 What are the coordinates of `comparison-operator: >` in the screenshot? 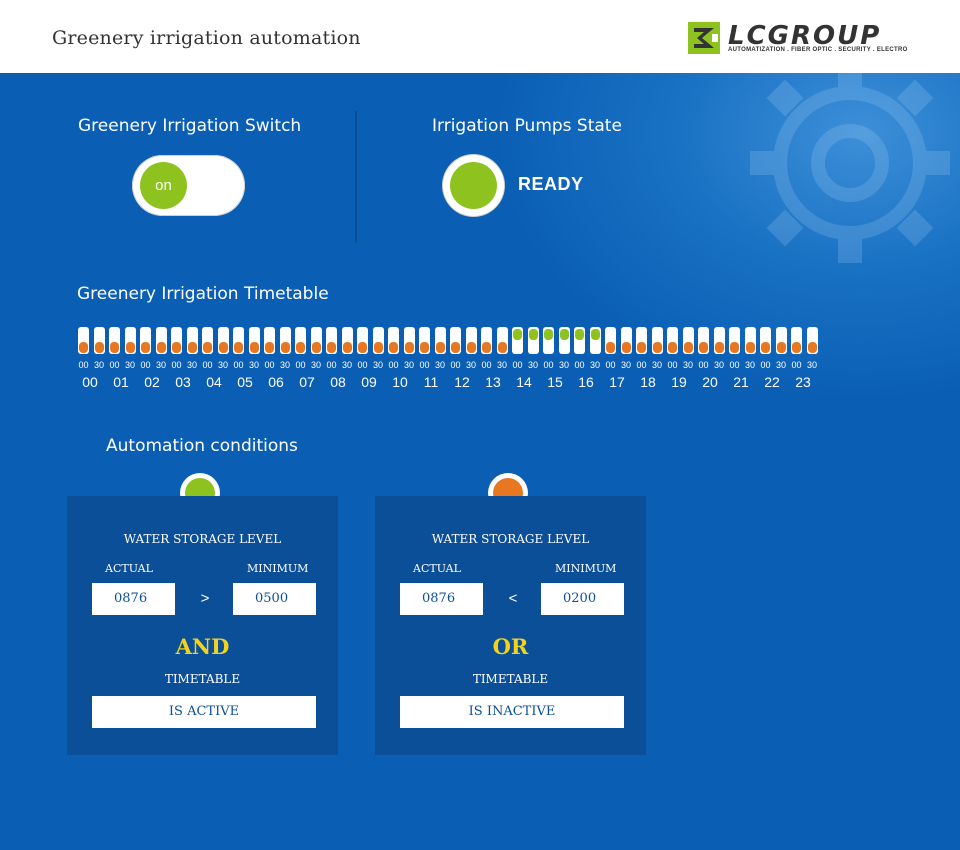 It's located at (205, 598).